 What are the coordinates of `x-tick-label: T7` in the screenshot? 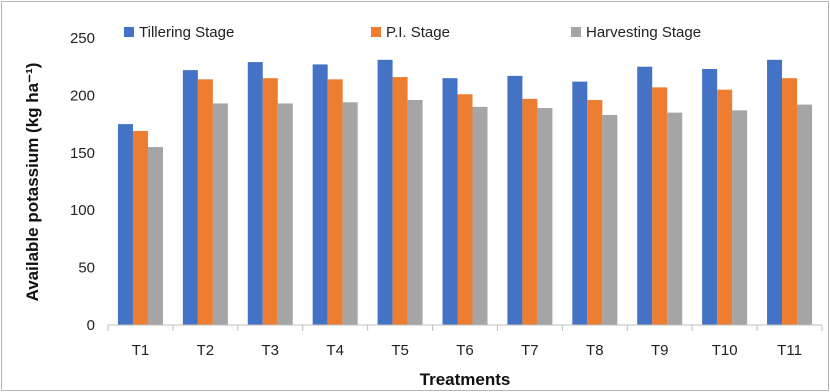 It's located at (530, 350).